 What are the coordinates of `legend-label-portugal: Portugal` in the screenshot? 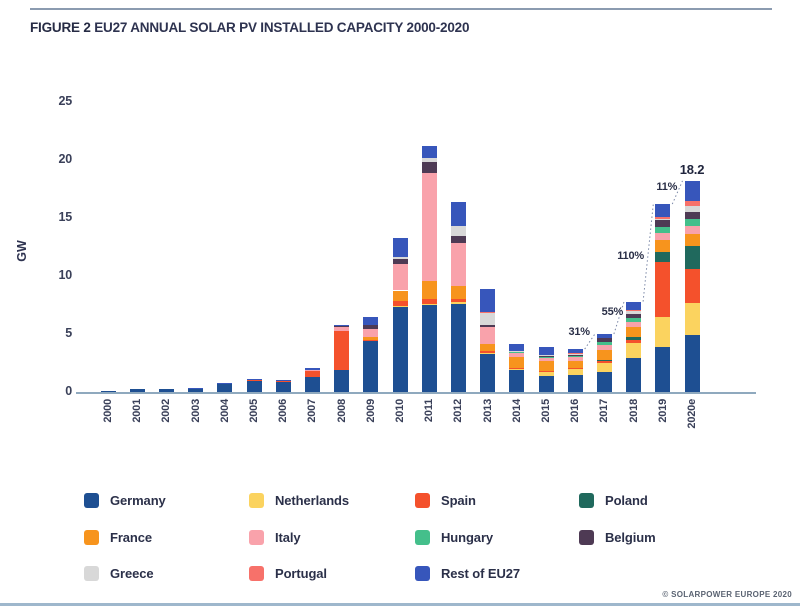 It's located at (301, 573).